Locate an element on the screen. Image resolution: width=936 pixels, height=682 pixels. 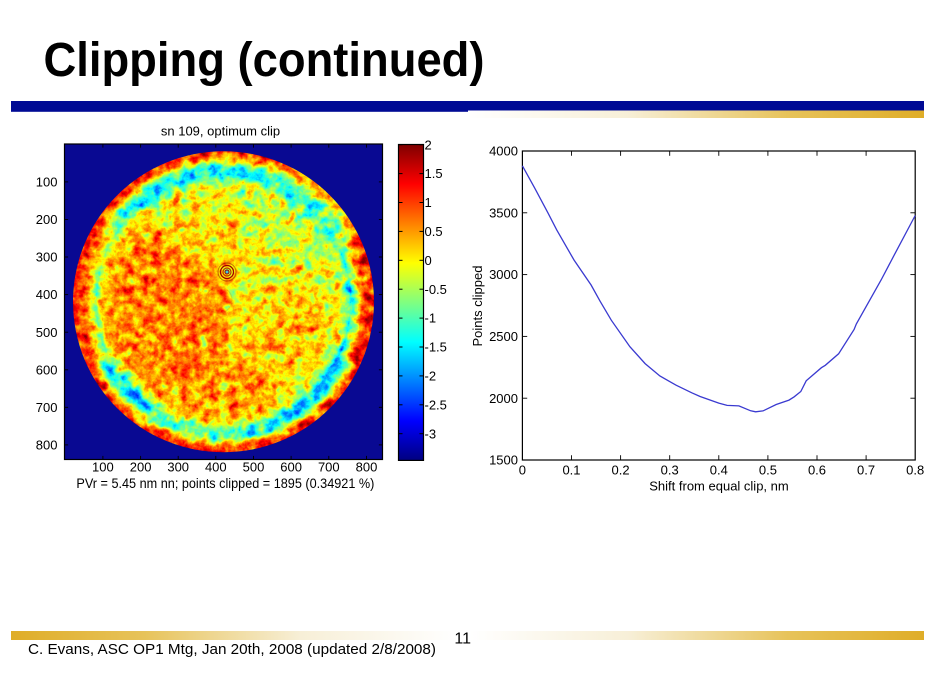
svg-text: 2500 is located at coordinates (503, 336).